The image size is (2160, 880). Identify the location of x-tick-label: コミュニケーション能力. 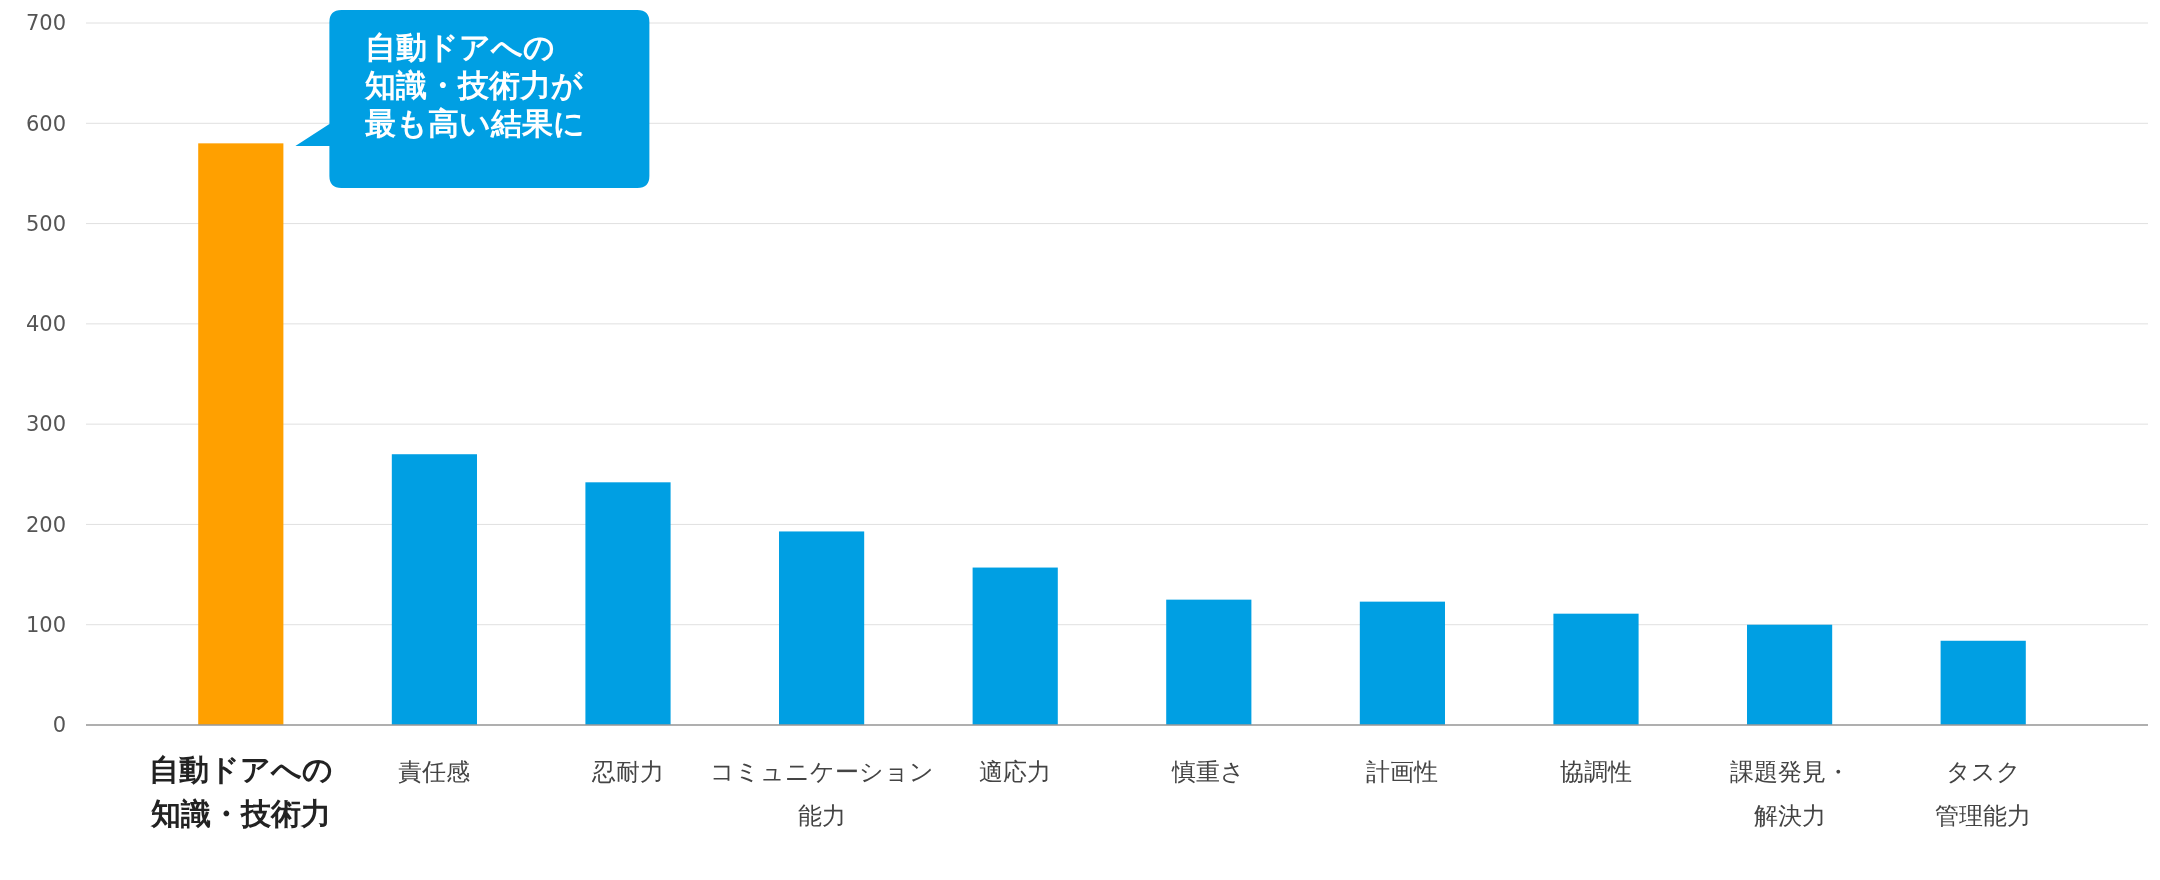
(821, 794).